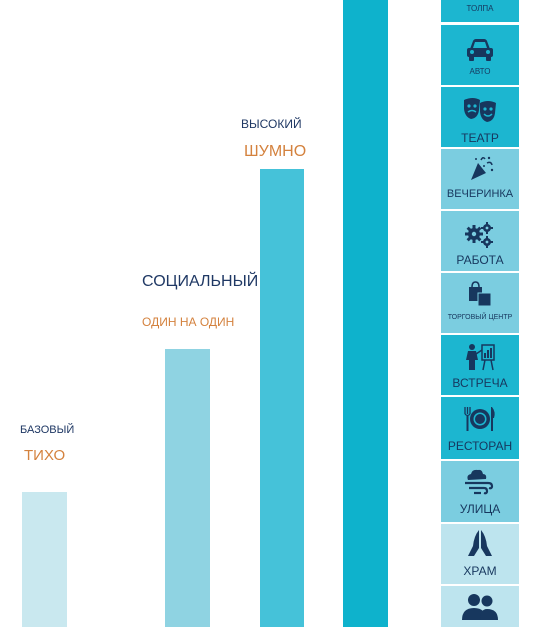 Image resolution: width=537 pixels, height=627 pixels. I want to click on tile-work-label: РАБОТА, so click(480, 260).